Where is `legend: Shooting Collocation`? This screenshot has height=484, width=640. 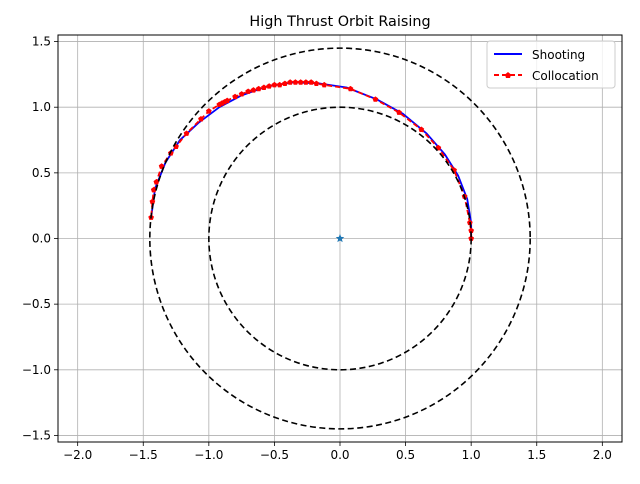 legend: Shooting Collocation is located at coordinates (551, 64).